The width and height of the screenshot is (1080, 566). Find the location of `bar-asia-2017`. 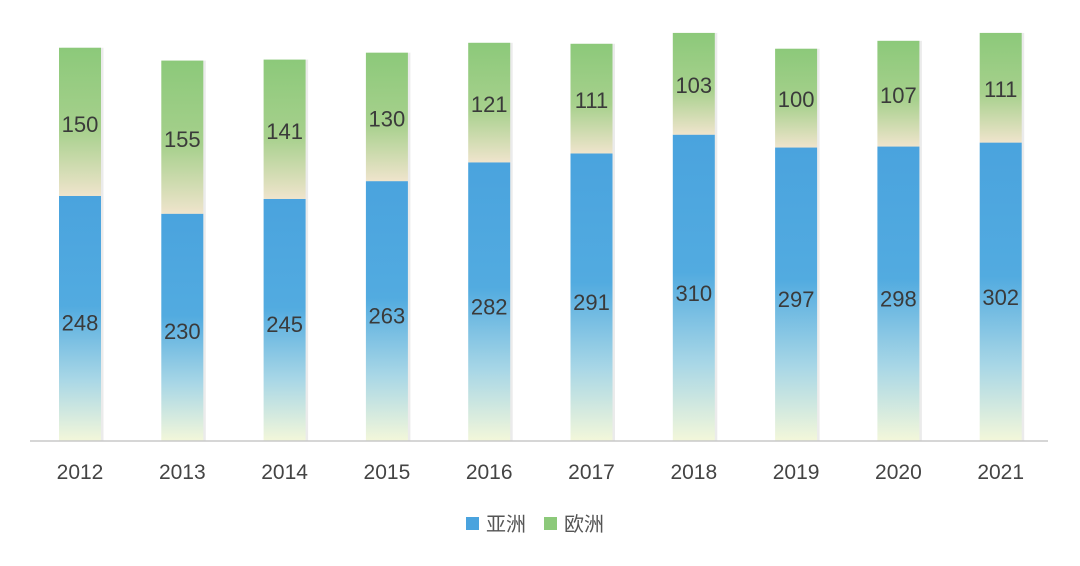

bar-asia-2017 is located at coordinates (591, 297).